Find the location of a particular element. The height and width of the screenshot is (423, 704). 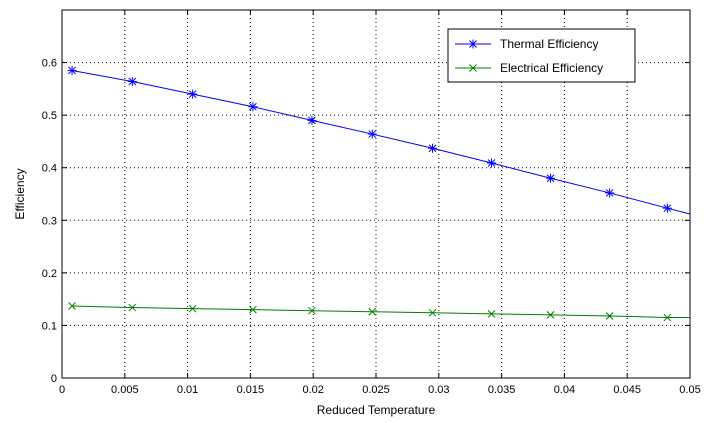

y-tick-label: 0.4 is located at coordinates (49, 169).